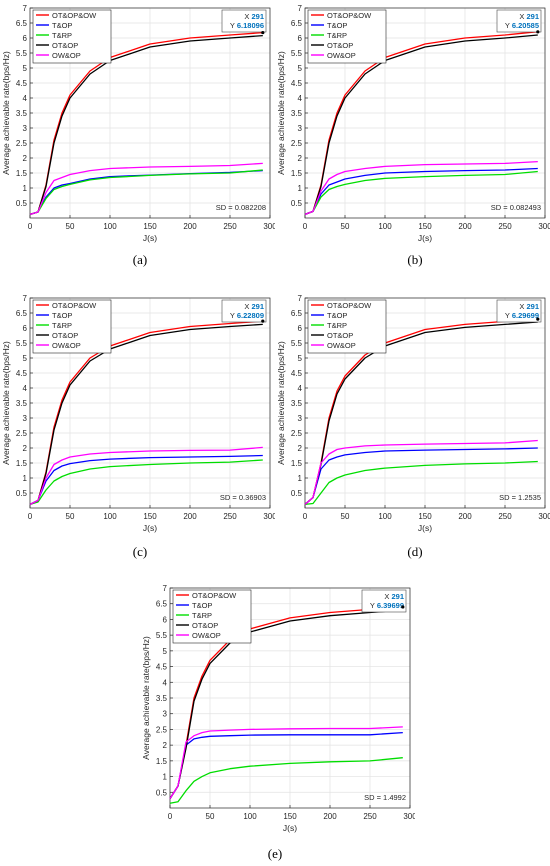  Describe the element at coordinates (140, 551) in the screenshot. I see `panel-label-c: (c)` at that location.